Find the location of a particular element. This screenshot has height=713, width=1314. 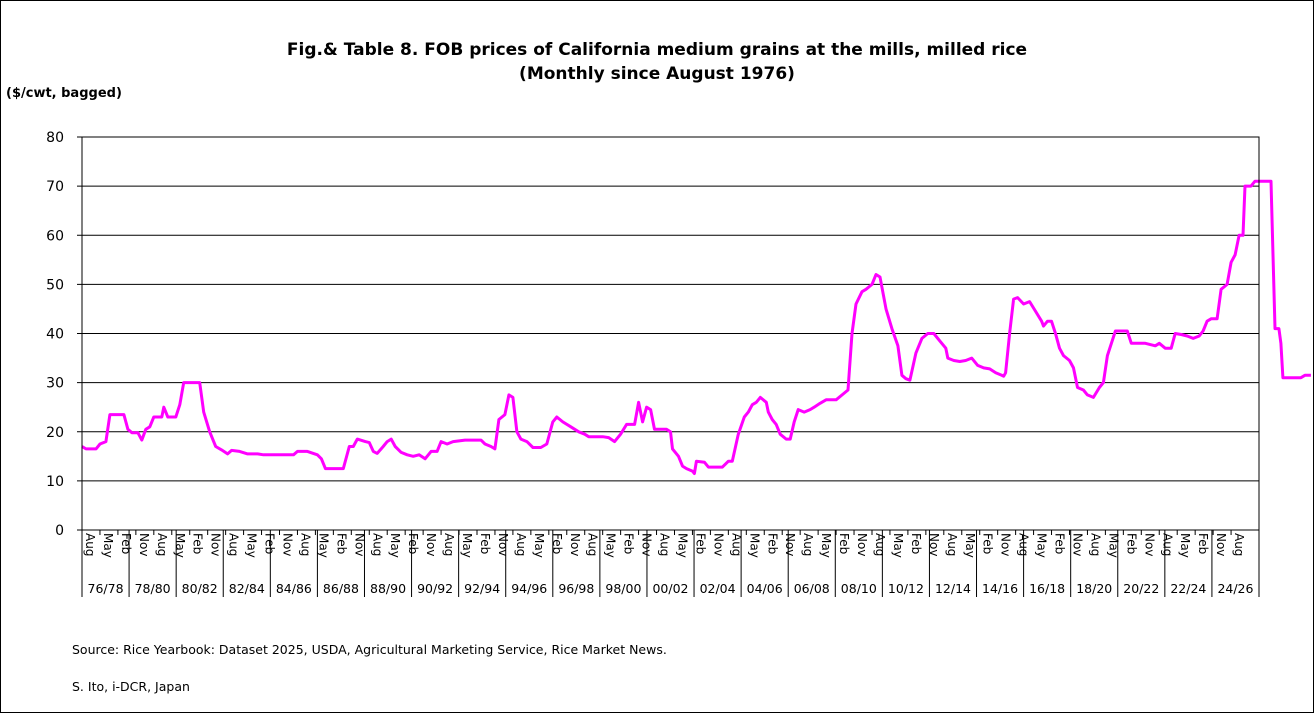

period-label: 20/22 is located at coordinates (1141, 588).